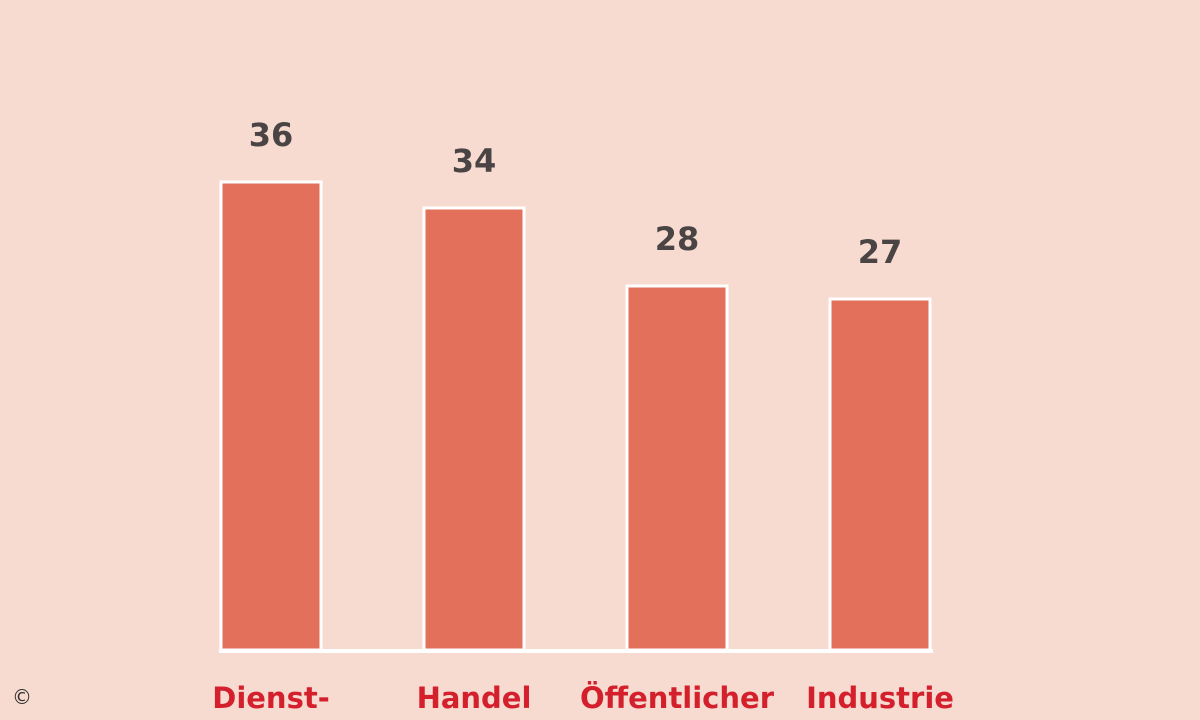  What do you see at coordinates (474, 698) in the screenshot?
I see `category-label: Handel` at bounding box center [474, 698].